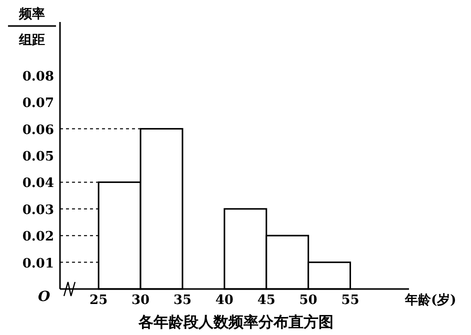 The width and height of the screenshot is (471, 335). Describe the element at coordinates (350, 300) in the screenshot. I see `x-tick-label: 55` at that location.